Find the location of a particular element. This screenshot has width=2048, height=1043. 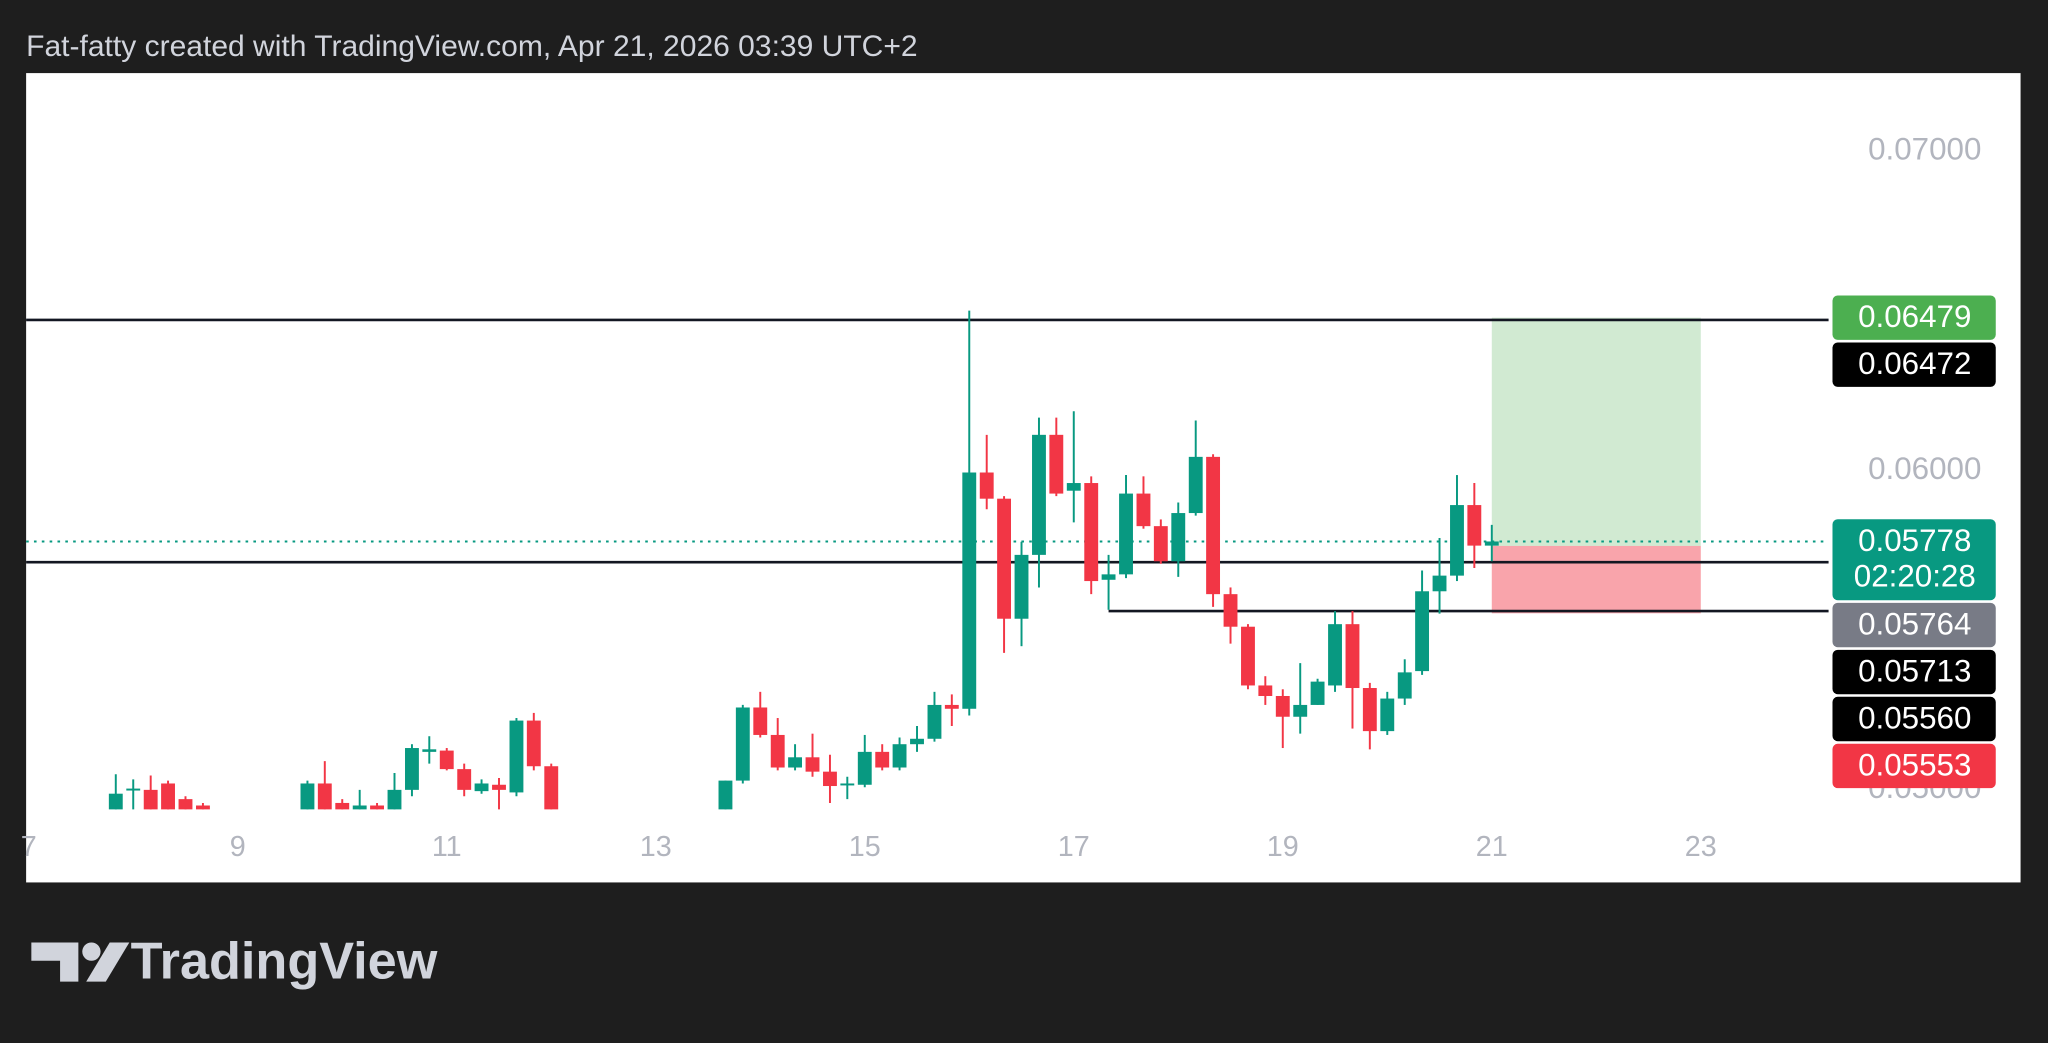

brand-logo: TradingView is located at coordinates (234, 961).